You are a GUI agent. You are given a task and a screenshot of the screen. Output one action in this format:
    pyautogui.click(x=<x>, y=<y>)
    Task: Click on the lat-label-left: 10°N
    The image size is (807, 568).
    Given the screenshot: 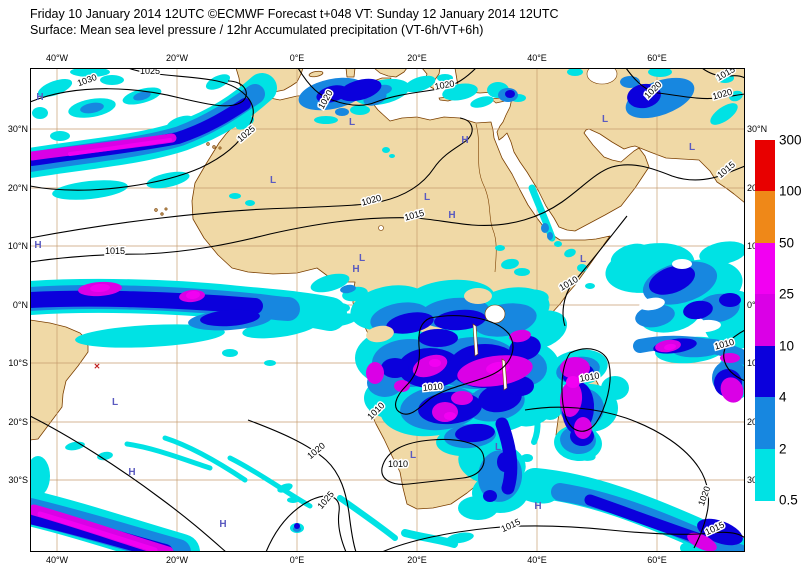 What is the action you would take?
    pyautogui.click(x=17, y=246)
    